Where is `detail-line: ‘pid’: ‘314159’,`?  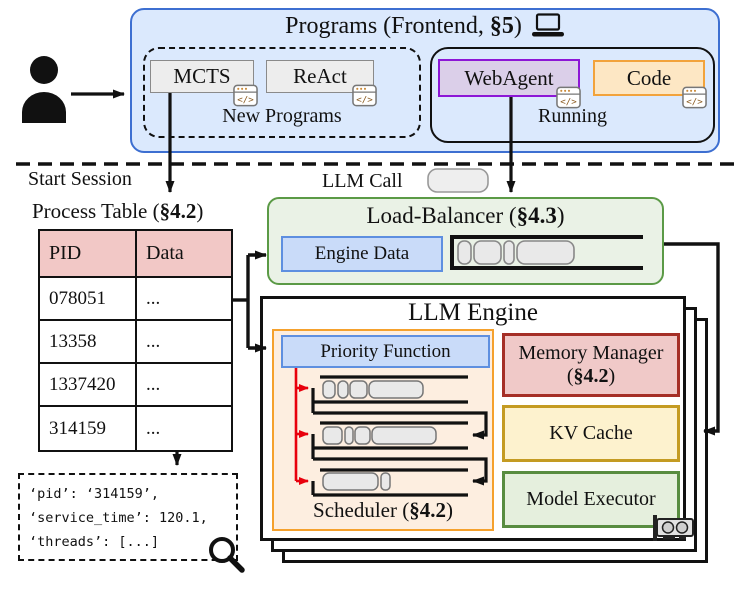 detail-line: ‘pid’: ‘314159’, is located at coordinates (94, 494).